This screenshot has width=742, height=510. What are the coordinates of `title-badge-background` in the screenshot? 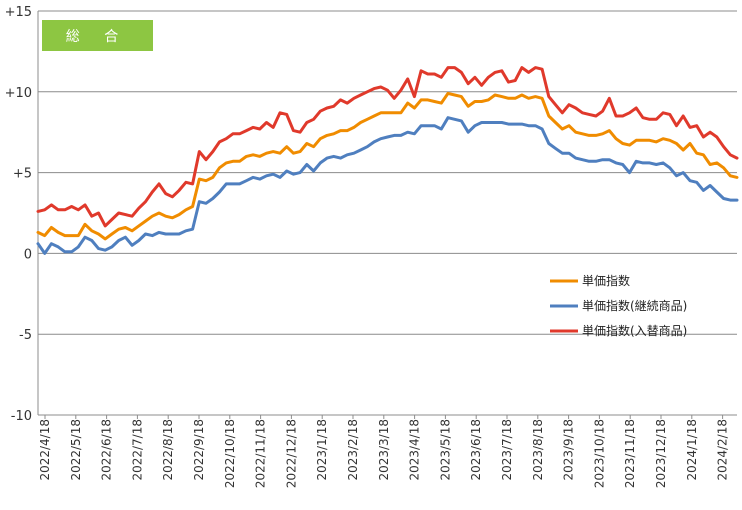 It's located at (97, 35).